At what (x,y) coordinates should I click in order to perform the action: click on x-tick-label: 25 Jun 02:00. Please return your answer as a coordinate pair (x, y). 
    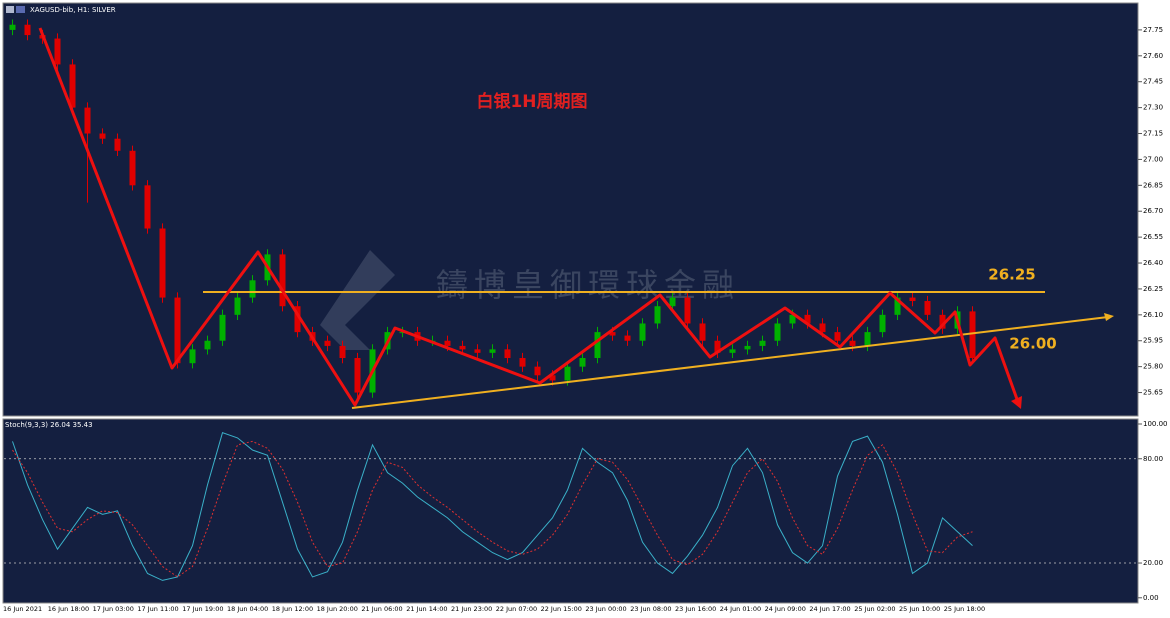
    Looking at the image, I should click on (874, 609).